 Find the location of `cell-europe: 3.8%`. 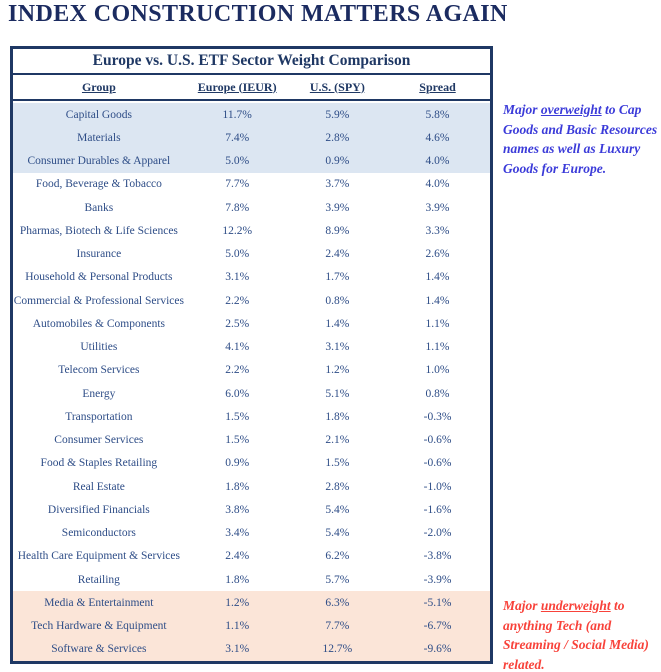

cell-europe: 3.8% is located at coordinates (237, 509).